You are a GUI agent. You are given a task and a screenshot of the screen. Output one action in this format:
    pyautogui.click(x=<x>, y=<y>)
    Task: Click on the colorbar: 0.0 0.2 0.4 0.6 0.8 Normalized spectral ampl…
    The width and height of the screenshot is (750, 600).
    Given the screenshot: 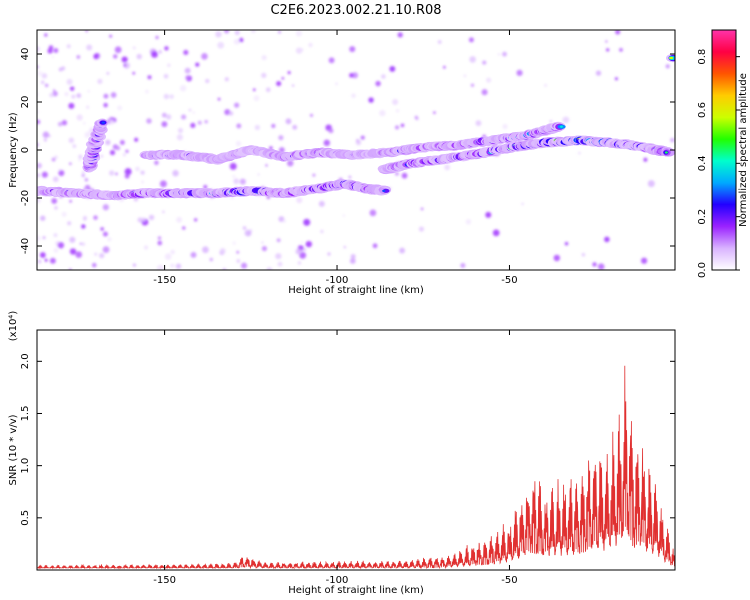 What is the action you would take?
    pyautogui.click(x=723, y=153)
    